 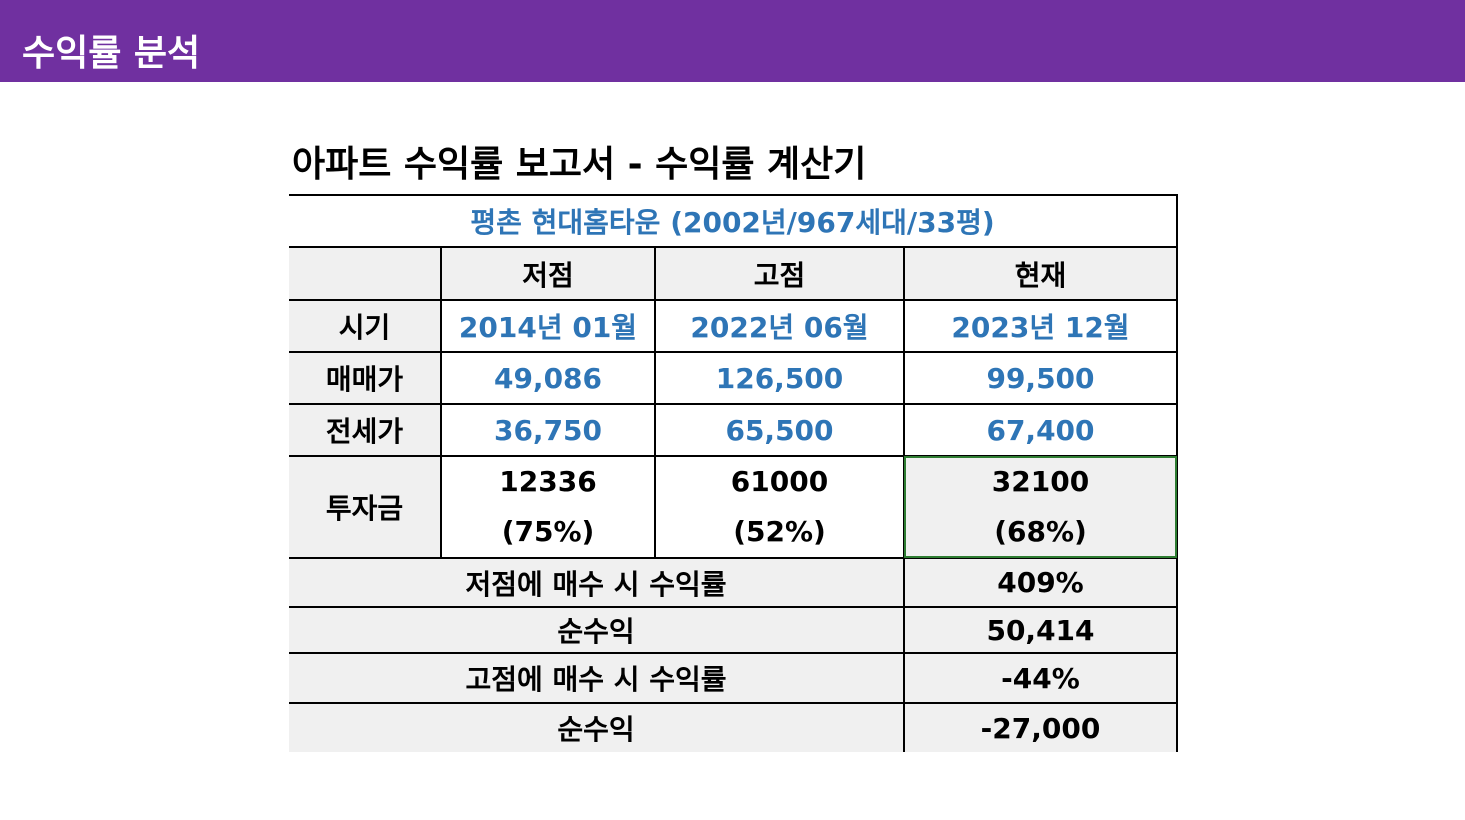 What do you see at coordinates (365, 507) in the screenshot?
I see `row-label-investment: 투자금` at bounding box center [365, 507].